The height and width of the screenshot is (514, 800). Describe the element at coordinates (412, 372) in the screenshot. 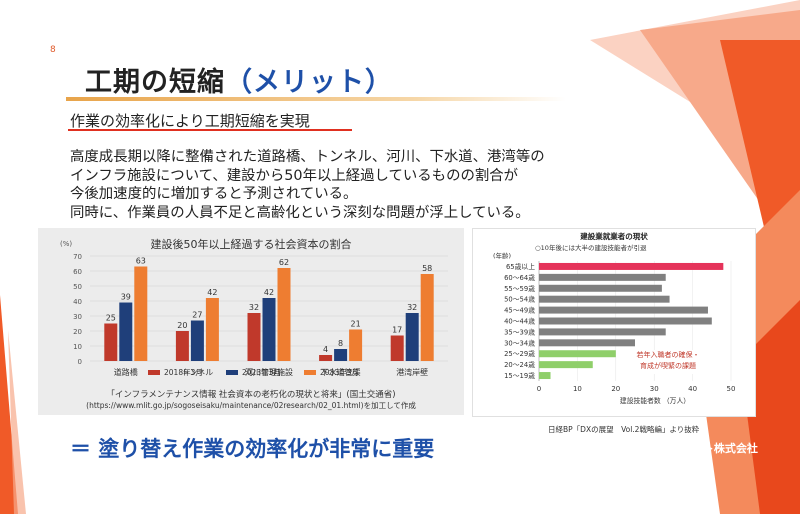

I see `category-label: 港湾岸壁` at that location.